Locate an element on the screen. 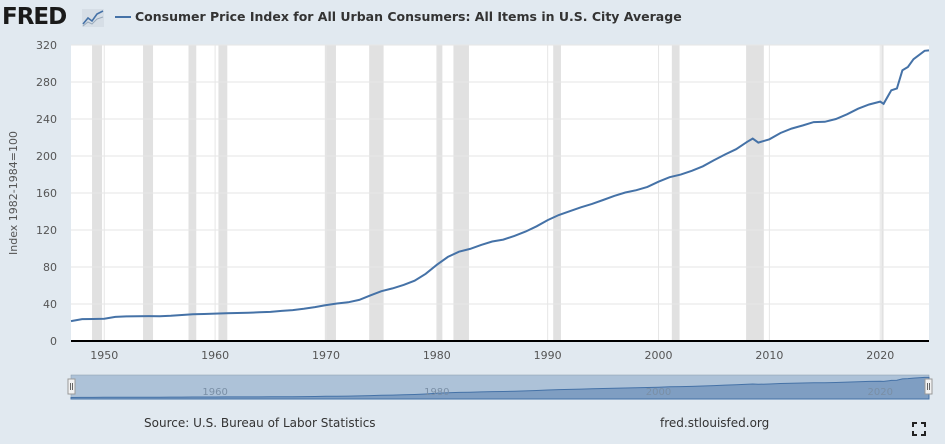  y-axis-label: Index 1982-1984=100 is located at coordinates (13, 193).